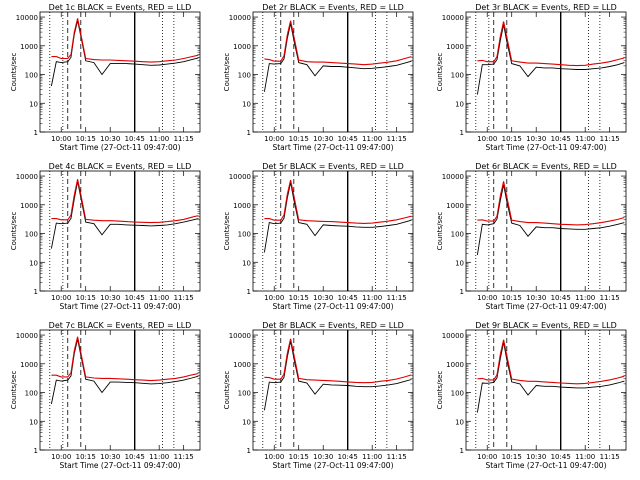  Describe the element at coordinates (120, 7) in the screenshot. I see `panel-title: Det 1c BLACK = Events, RED = LLD` at that location.